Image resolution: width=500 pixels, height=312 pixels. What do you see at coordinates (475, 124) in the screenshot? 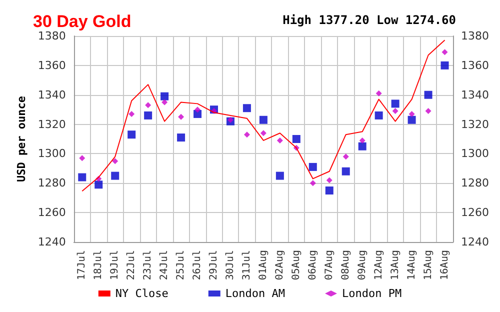
I see `y2-tick-label: 1320` at bounding box center [475, 124].